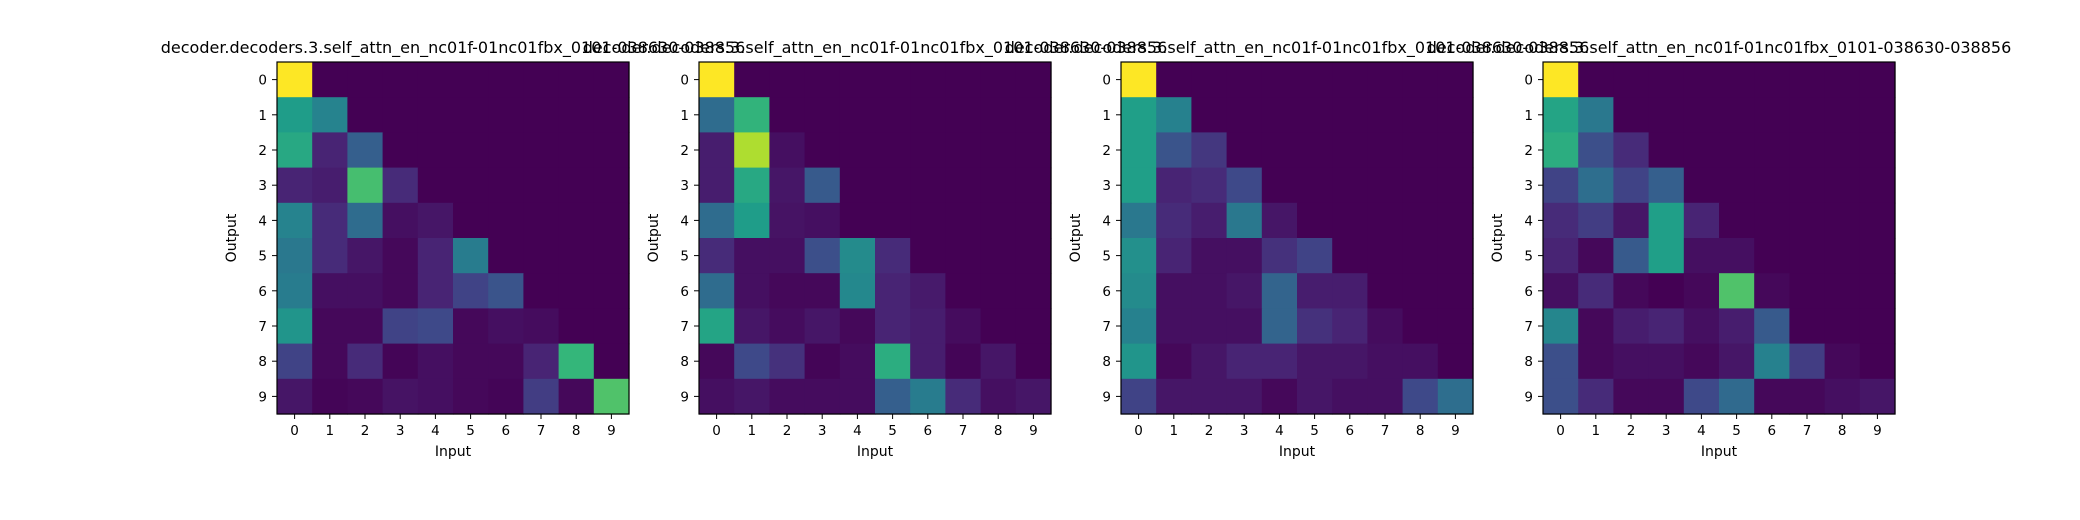  Describe the element at coordinates (1076, 237) in the screenshot. I see `y-axis-label: Output` at that location.